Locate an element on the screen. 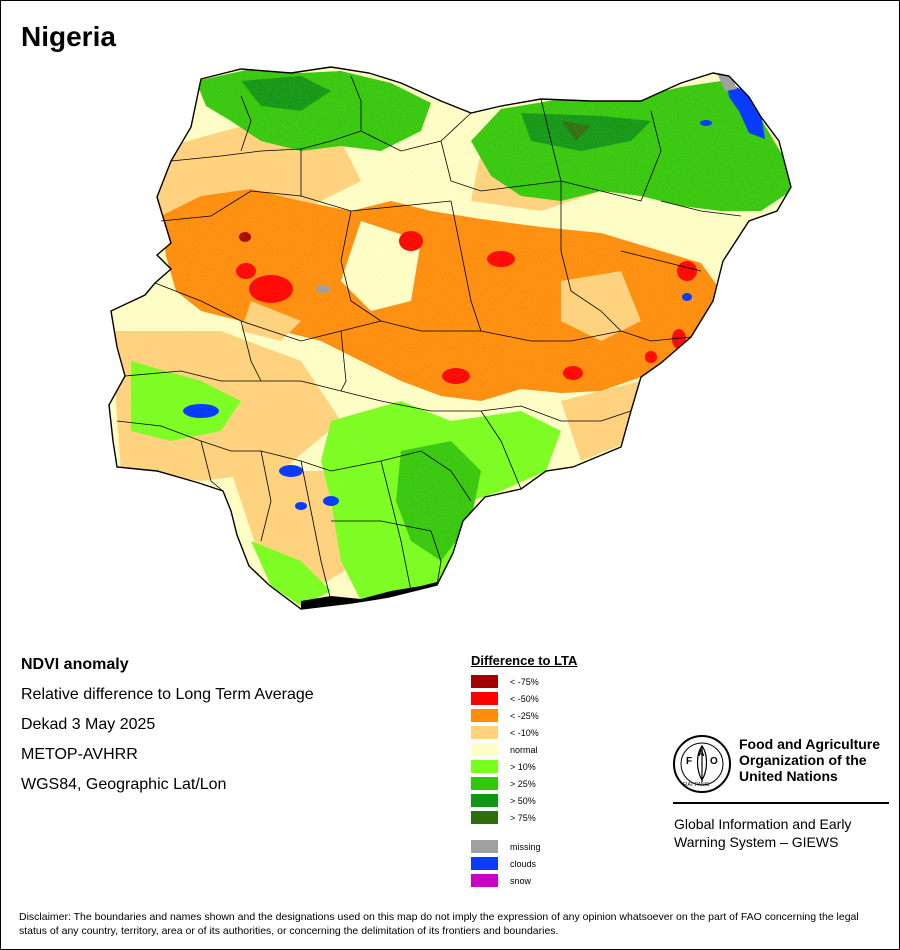  legend-item: clouds is located at coordinates (524, 863).